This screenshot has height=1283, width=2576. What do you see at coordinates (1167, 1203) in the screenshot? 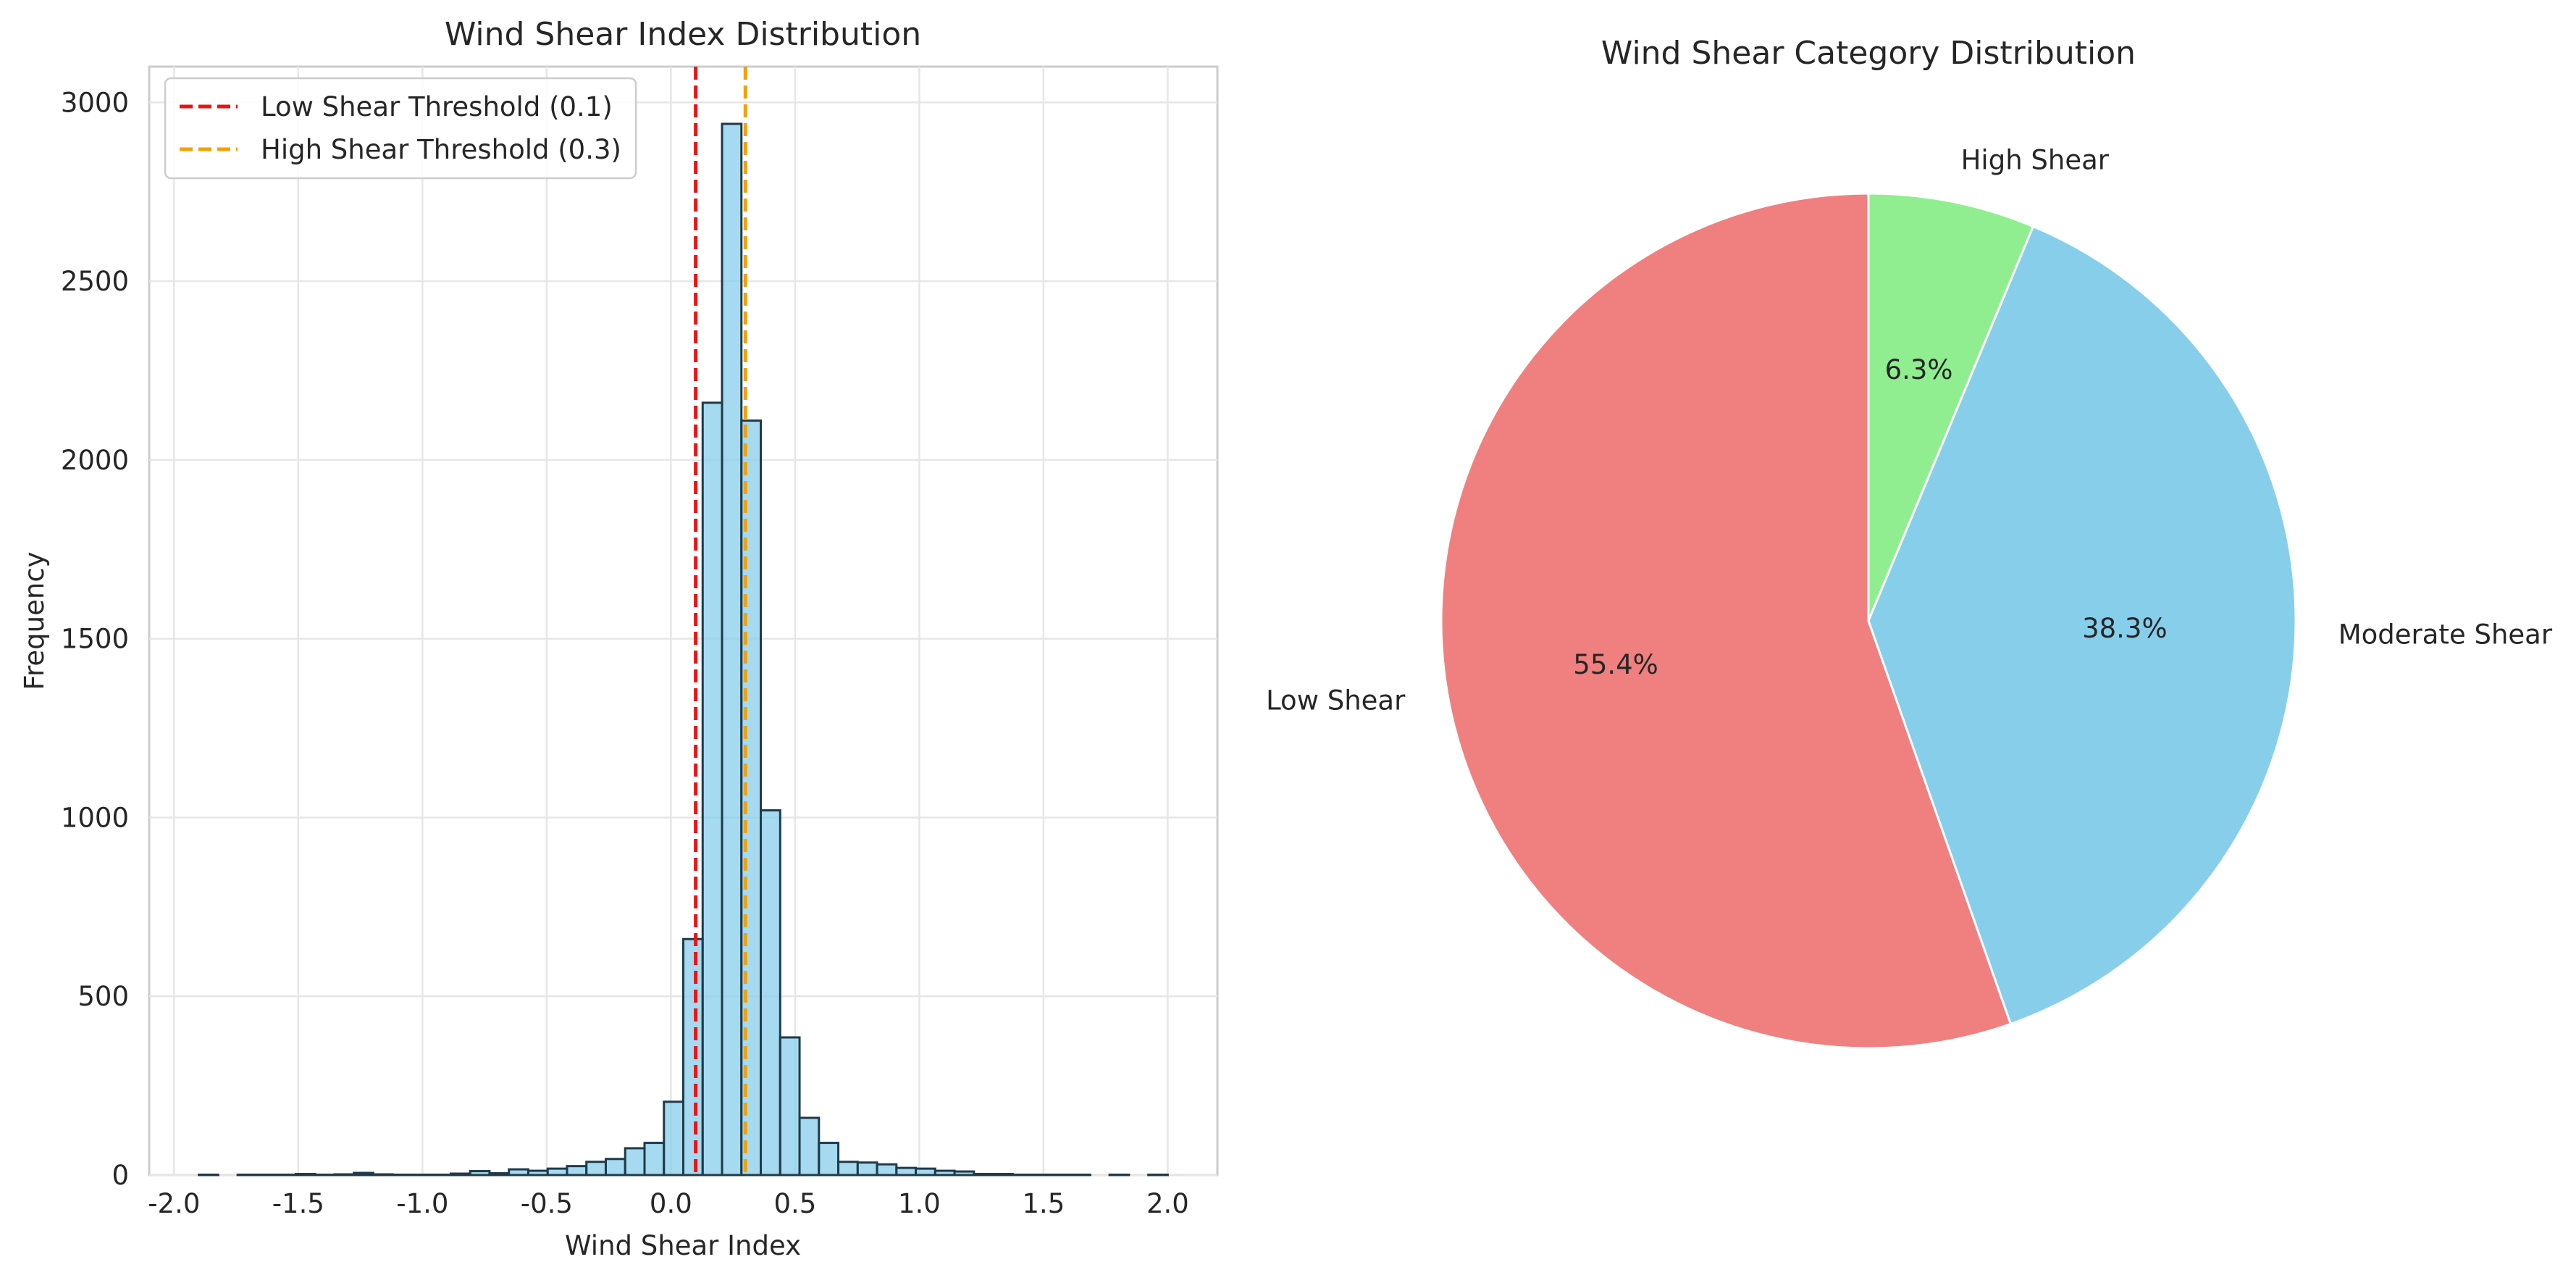
I see `x-tick-label: 2.0` at bounding box center [1167, 1203].